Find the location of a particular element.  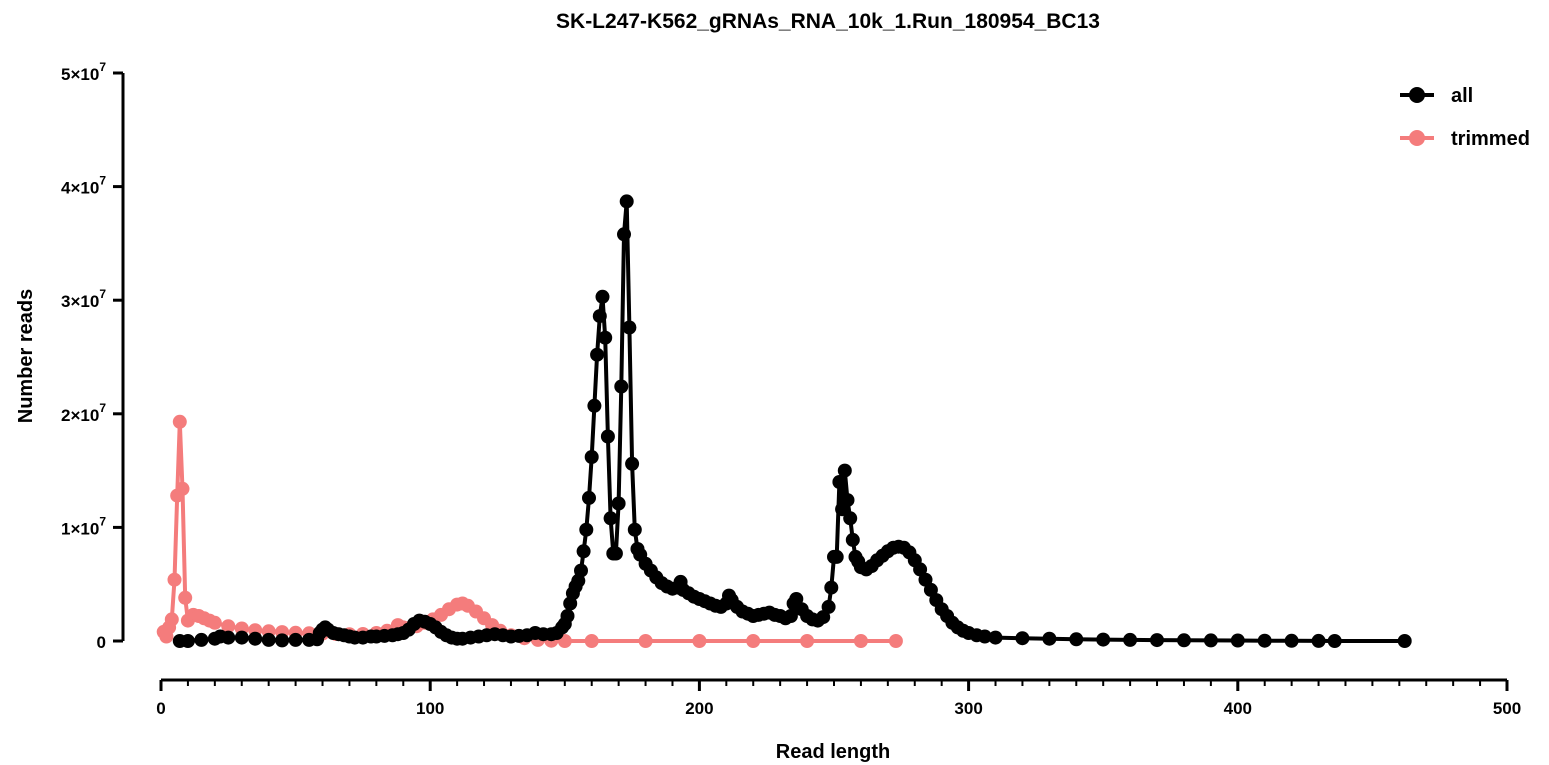

y-tick-label: 3×10⁷ is located at coordinates (83, 299).